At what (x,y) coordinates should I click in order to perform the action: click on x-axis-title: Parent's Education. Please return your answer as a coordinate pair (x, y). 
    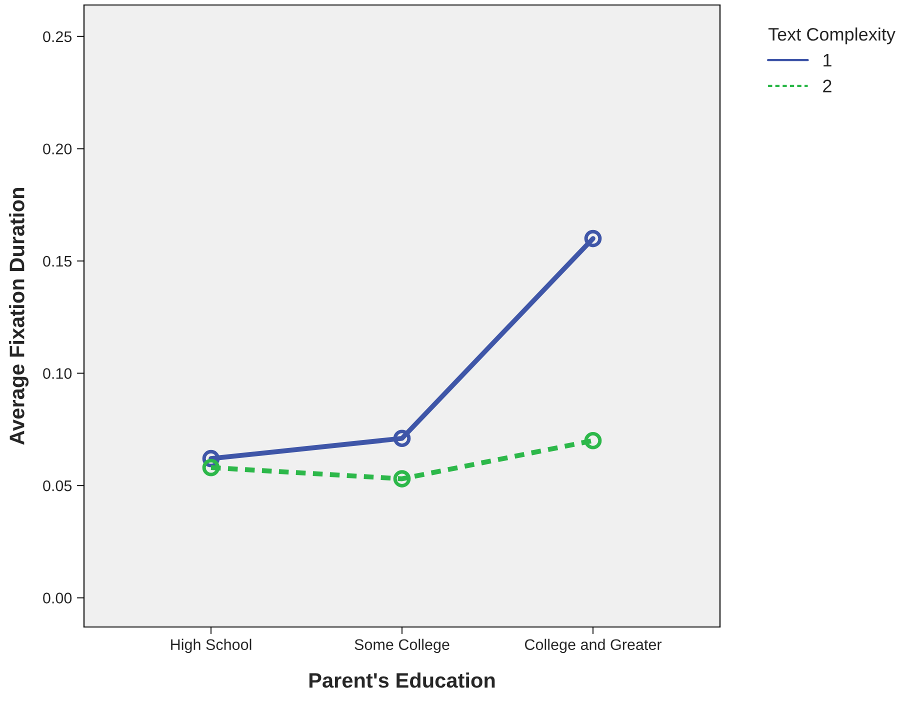
    Looking at the image, I should click on (402, 680).